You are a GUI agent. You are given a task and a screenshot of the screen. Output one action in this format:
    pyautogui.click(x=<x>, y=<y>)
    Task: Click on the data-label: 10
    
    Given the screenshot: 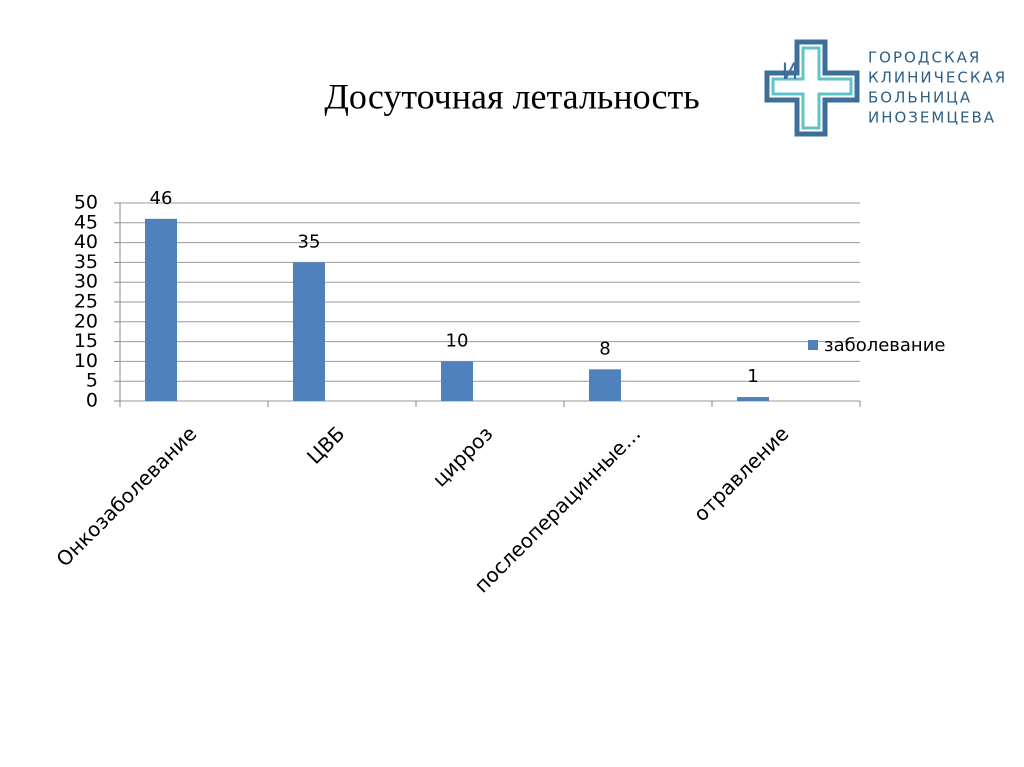 What is the action you would take?
    pyautogui.click(x=457, y=340)
    